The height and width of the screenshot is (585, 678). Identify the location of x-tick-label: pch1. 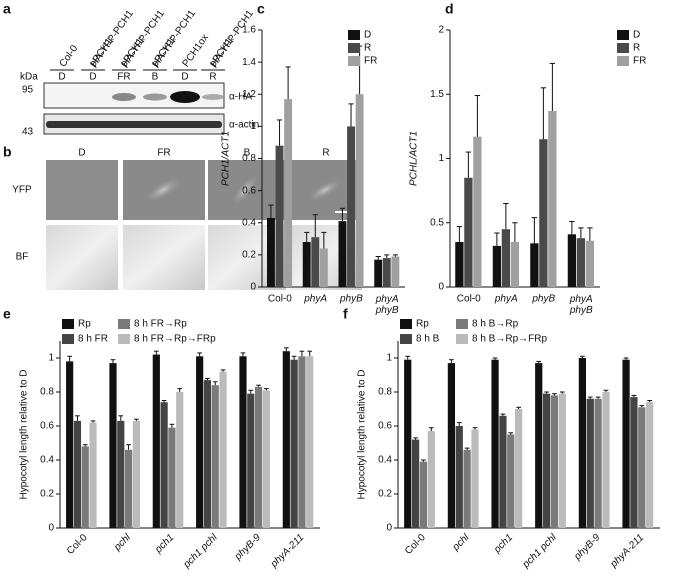
(503, 544).